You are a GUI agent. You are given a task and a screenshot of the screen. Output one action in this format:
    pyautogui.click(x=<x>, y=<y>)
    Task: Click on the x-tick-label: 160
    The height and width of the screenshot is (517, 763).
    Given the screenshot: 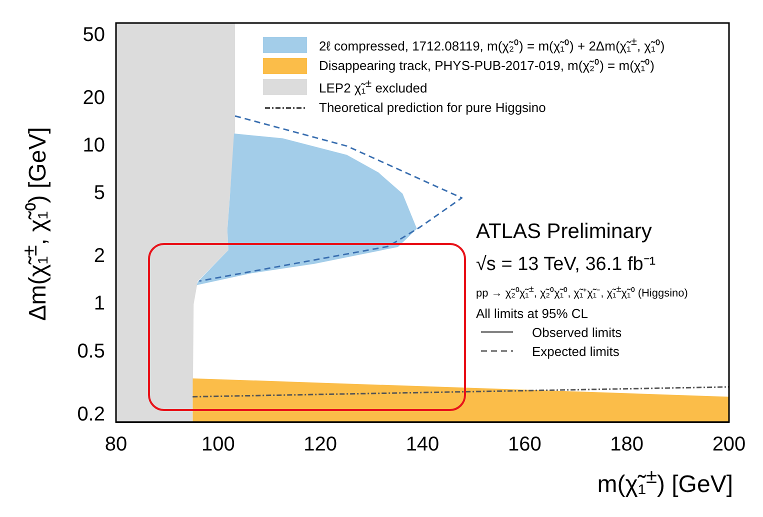 What is the action you would take?
    pyautogui.click(x=525, y=445)
    